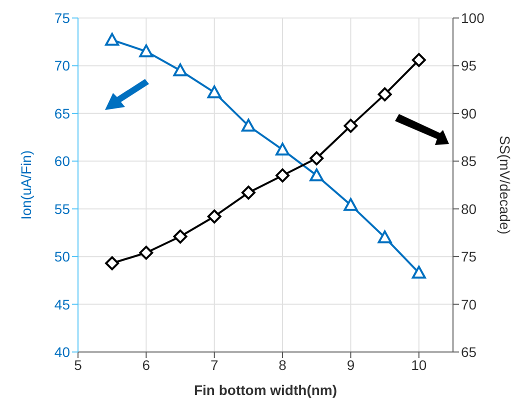  What do you see at coordinates (469, 304) in the screenshot?
I see `y2-tick-label: 70` at bounding box center [469, 304].